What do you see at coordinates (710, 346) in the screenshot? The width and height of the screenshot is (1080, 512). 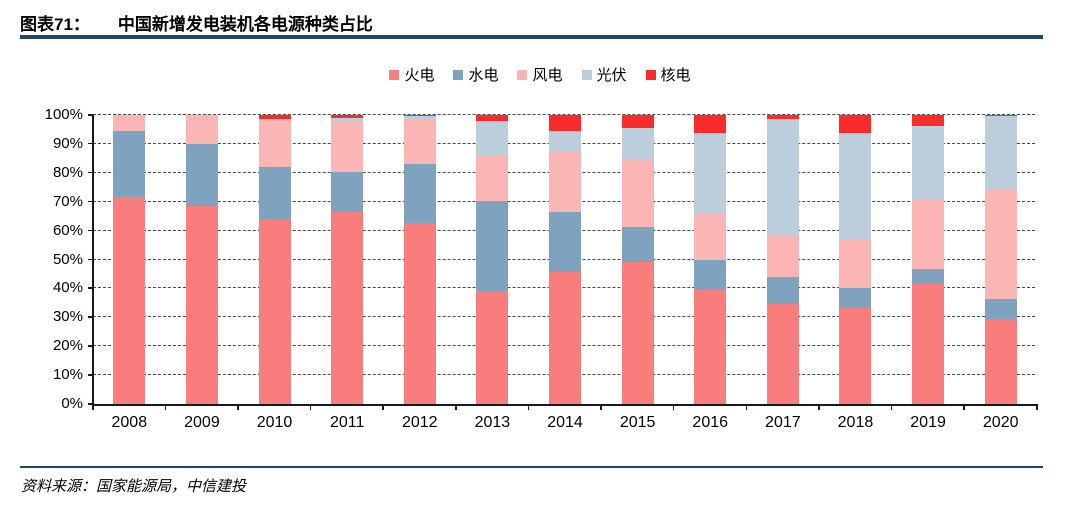 I see `bar-segment-thermal-2016` at bounding box center [710, 346].